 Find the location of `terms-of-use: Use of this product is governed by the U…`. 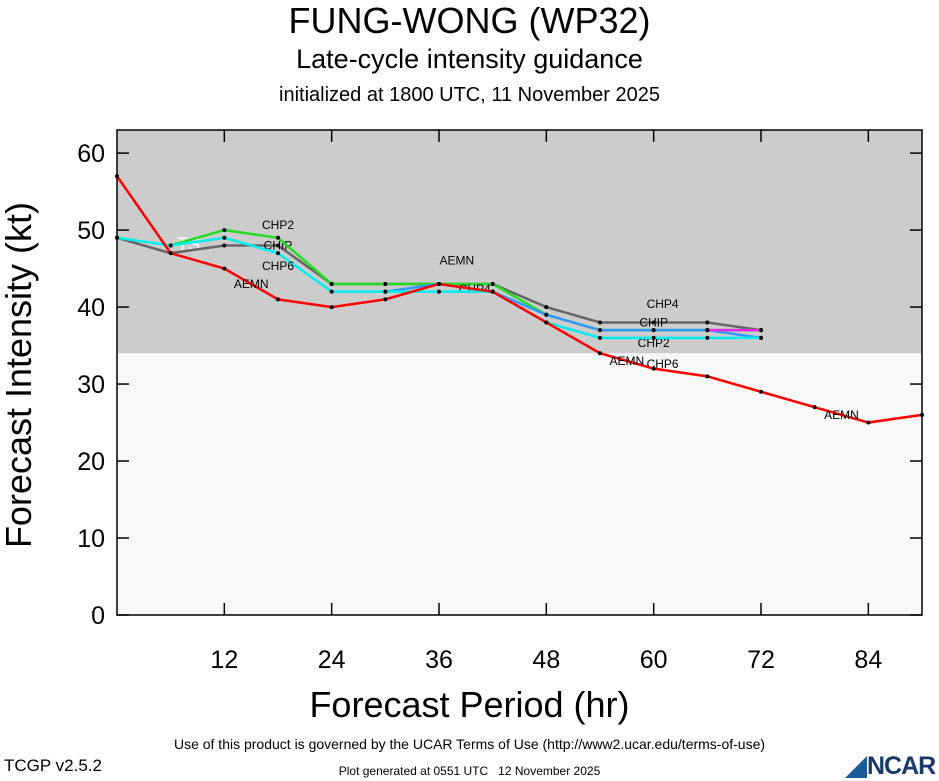

terms-of-use: Use of this product is governed by the U… is located at coordinates (469, 744).